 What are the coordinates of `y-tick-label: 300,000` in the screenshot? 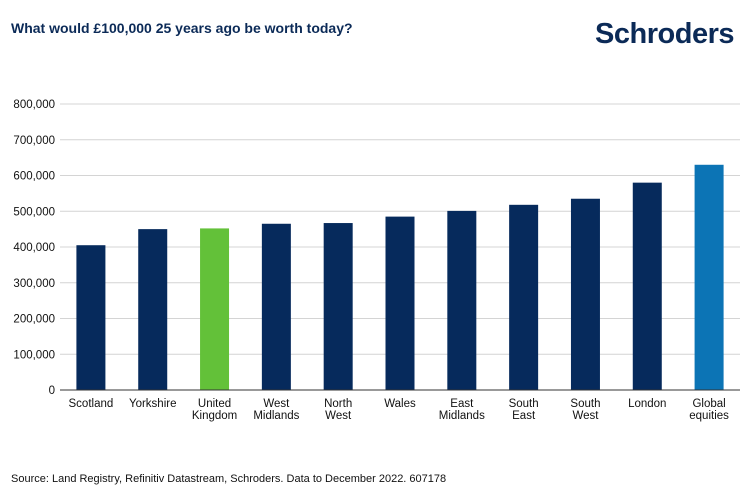 It's located at (34, 284).